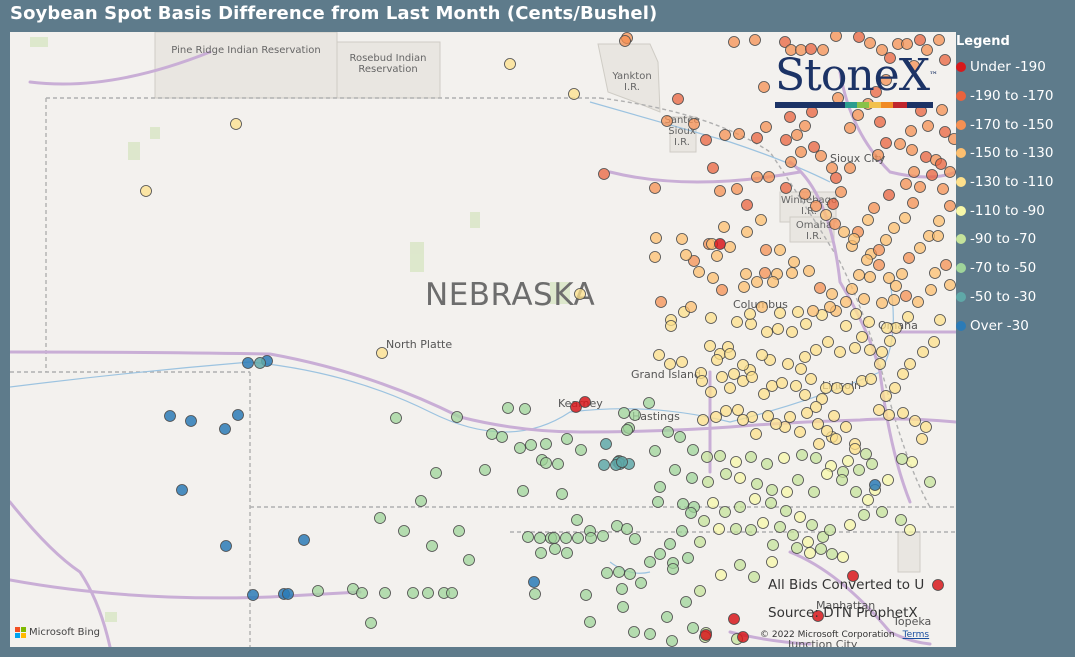  Describe the element at coordinates (1015, 182) in the screenshot. I see `legend-item: -130 to -110` at that location.